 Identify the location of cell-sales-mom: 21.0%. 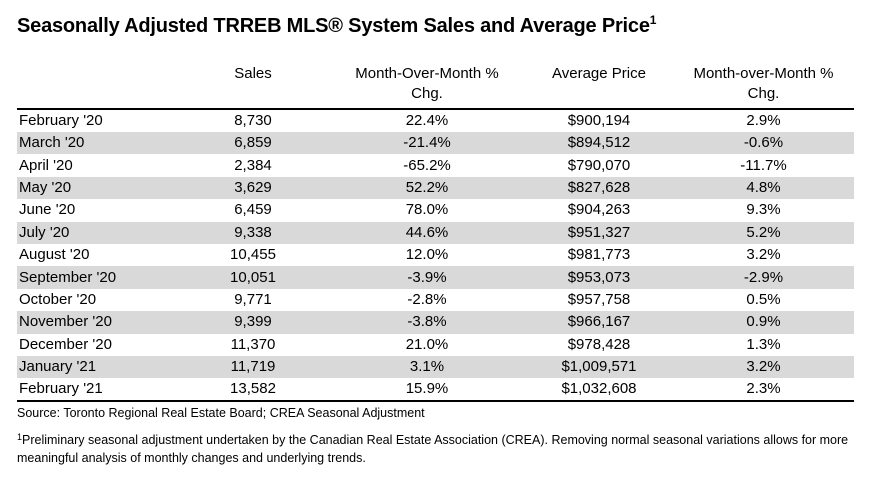
(427, 344).